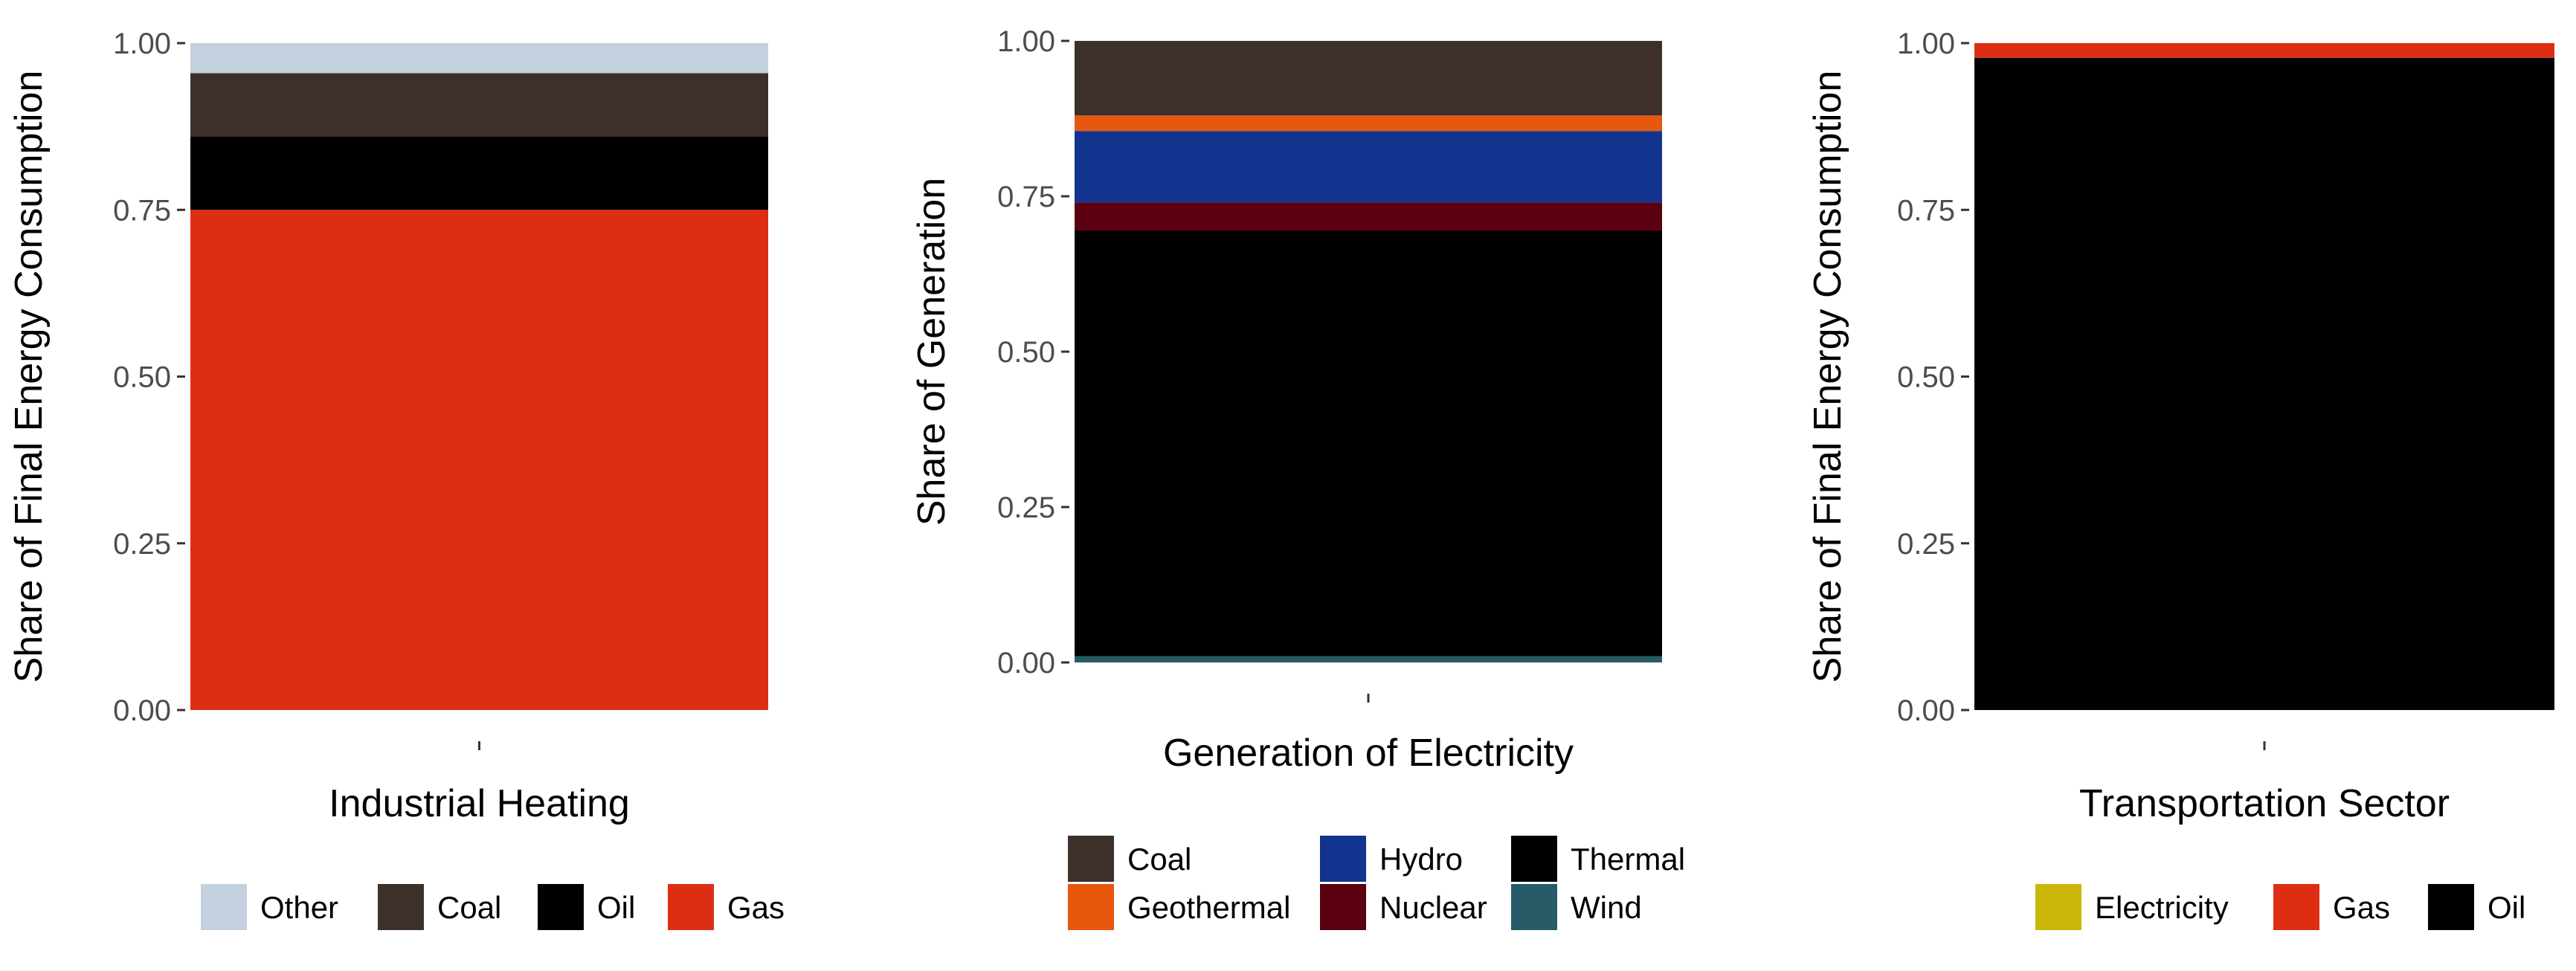  I want to click on bar-segment-nuclear, so click(1368, 216).